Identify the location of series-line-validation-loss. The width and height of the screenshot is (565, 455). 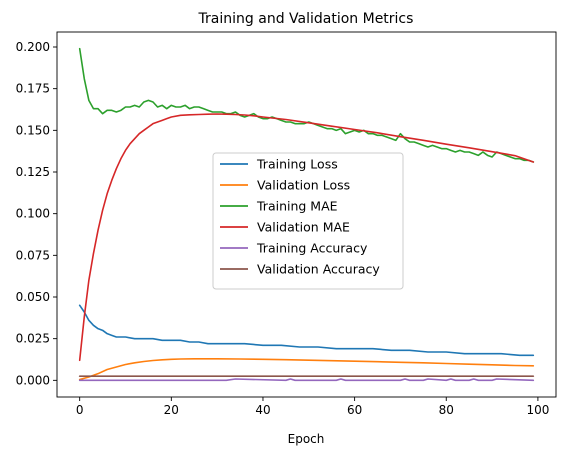
(306, 369).